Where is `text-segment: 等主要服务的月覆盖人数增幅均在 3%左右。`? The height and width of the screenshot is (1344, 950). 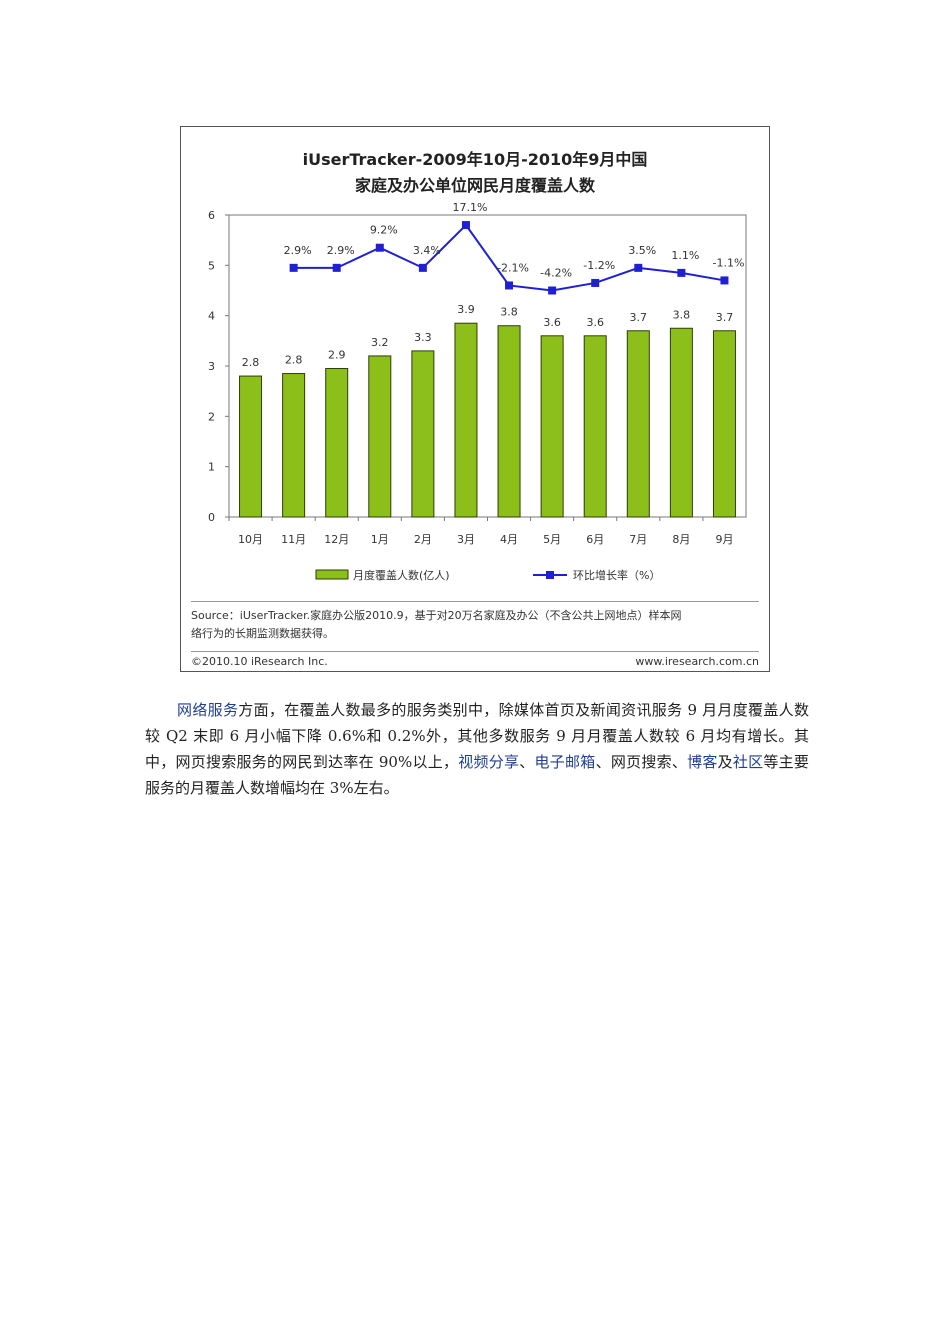 text-segment: 等主要服务的月覆盖人数增幅均在 3%左右。 is located at coordinates (477, 775).